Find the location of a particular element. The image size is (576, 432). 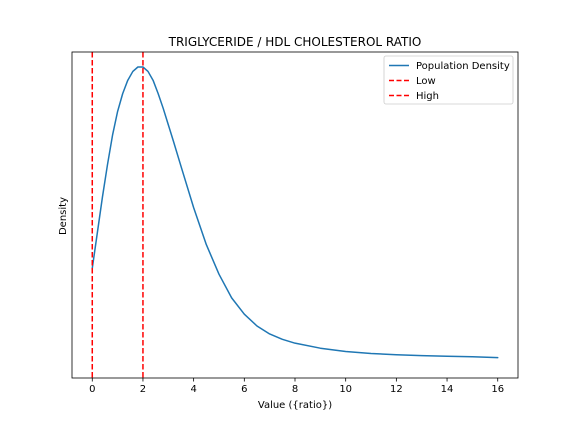

legend-box is located at coordinates (448, 80).